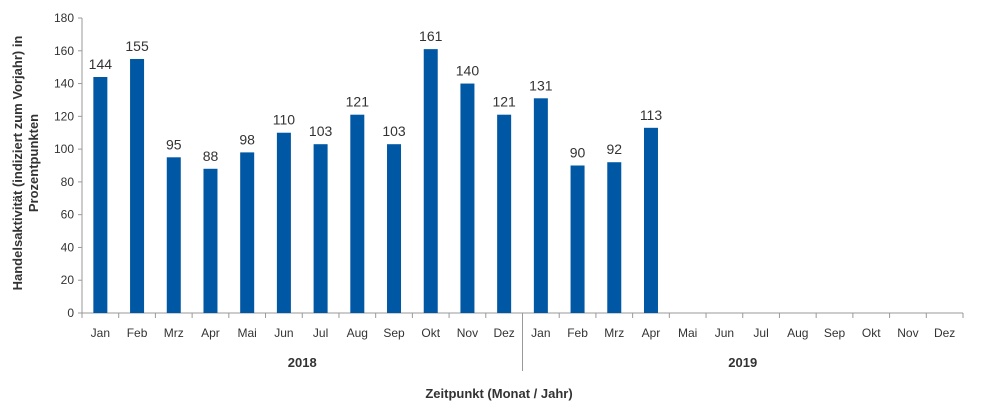 The height and width of the screenshot is (409, 982). I want to click on y-tick-label: 0, so click(70, 313).